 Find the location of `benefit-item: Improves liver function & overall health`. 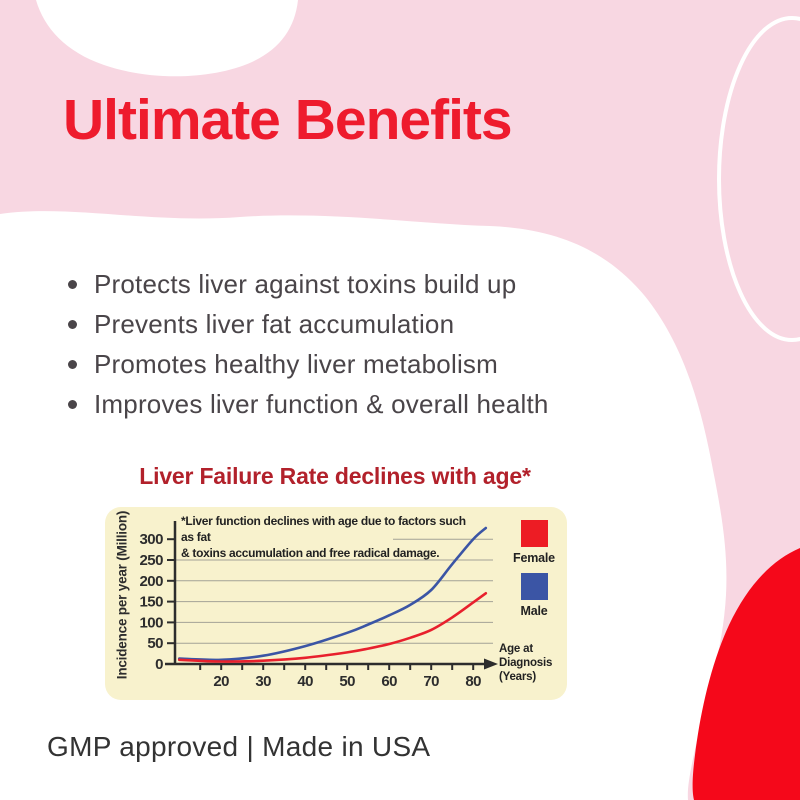

benefit-item: Improves liver function & overall health is located at coordinates (306, 404).